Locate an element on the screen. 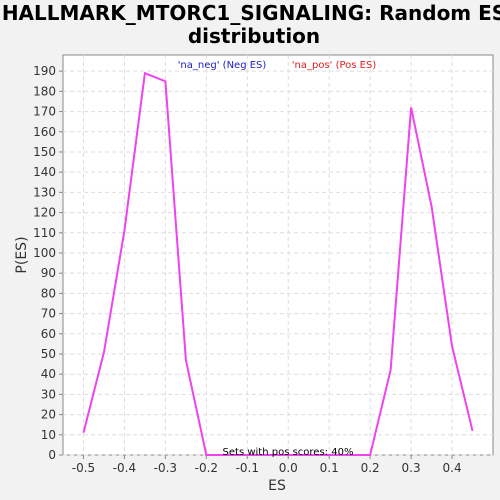  y-tick-label: 100 is located at coordinates (44, 253).